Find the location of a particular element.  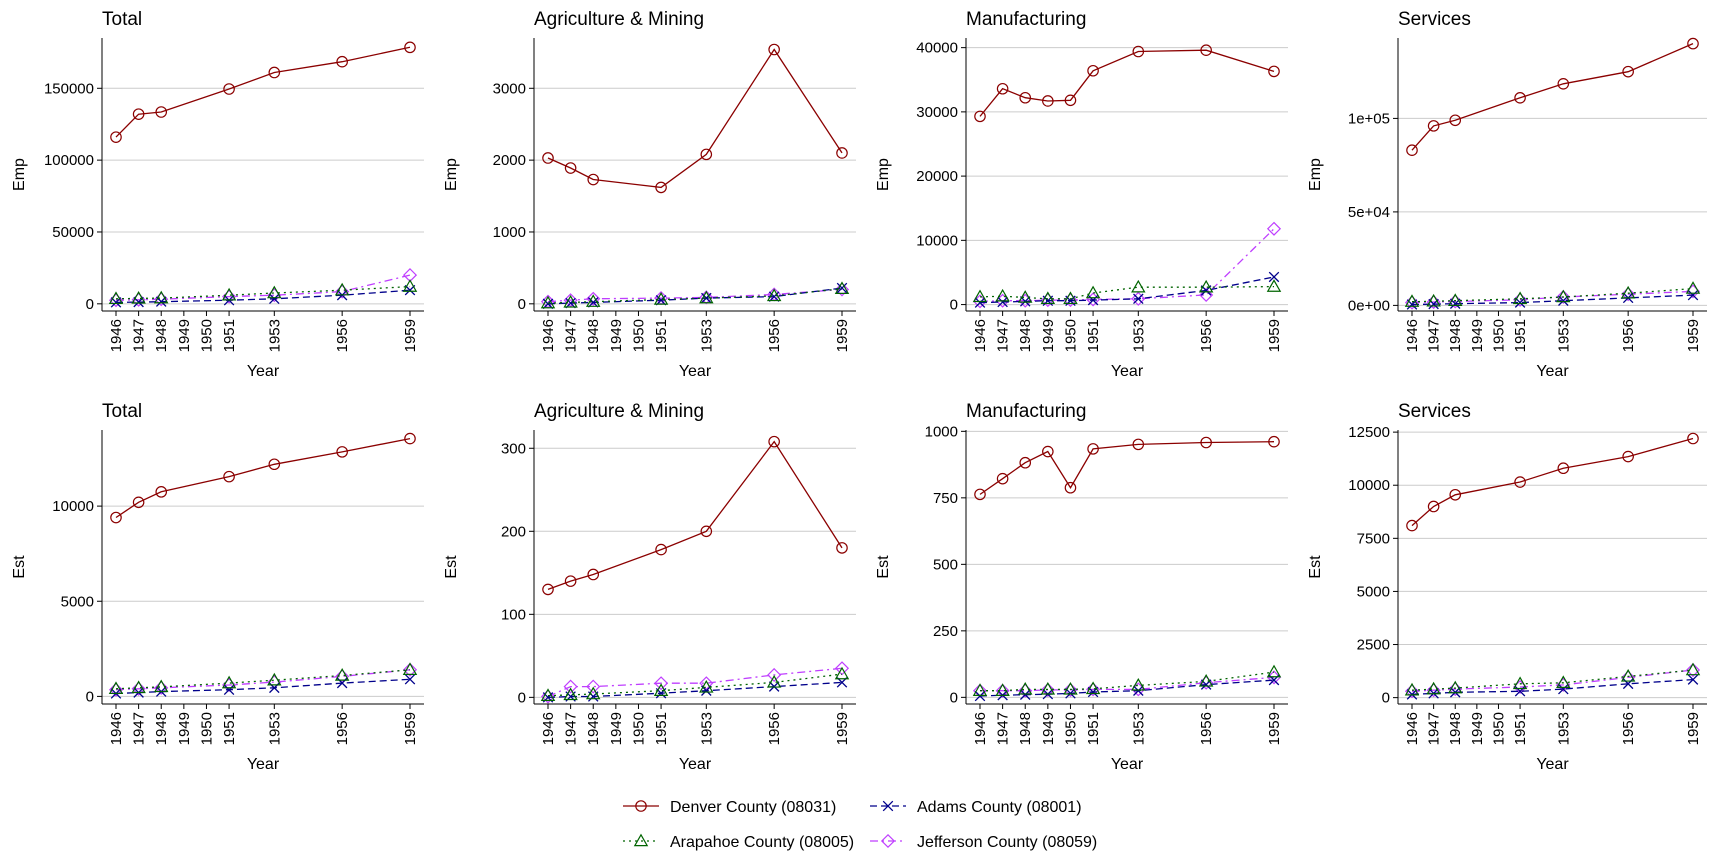

legend-entry-arapahoe-county-08005: Arapahoe County (08005) is located at coordinates (738, 842).